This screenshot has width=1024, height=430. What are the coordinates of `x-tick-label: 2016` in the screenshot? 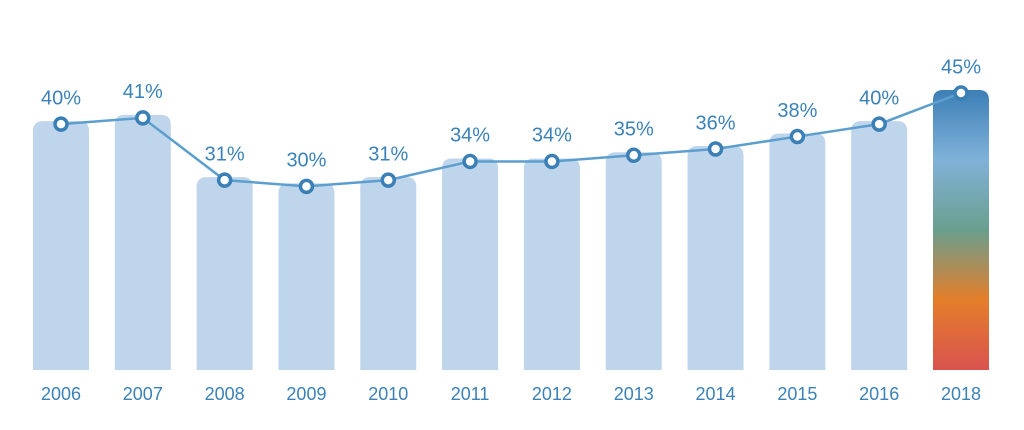 It's located at (879, 394).